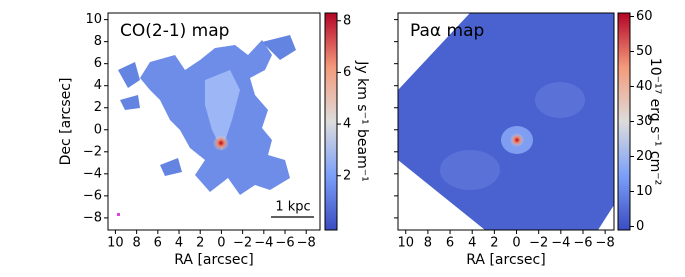 The width and height of the screenshot is (685, 277). I want to click on colorbar-tick-label: 8, so click(347, 20).